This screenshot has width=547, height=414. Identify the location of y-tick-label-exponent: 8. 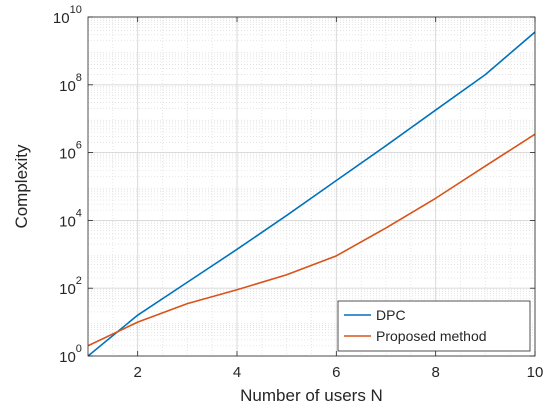
(79, 78).